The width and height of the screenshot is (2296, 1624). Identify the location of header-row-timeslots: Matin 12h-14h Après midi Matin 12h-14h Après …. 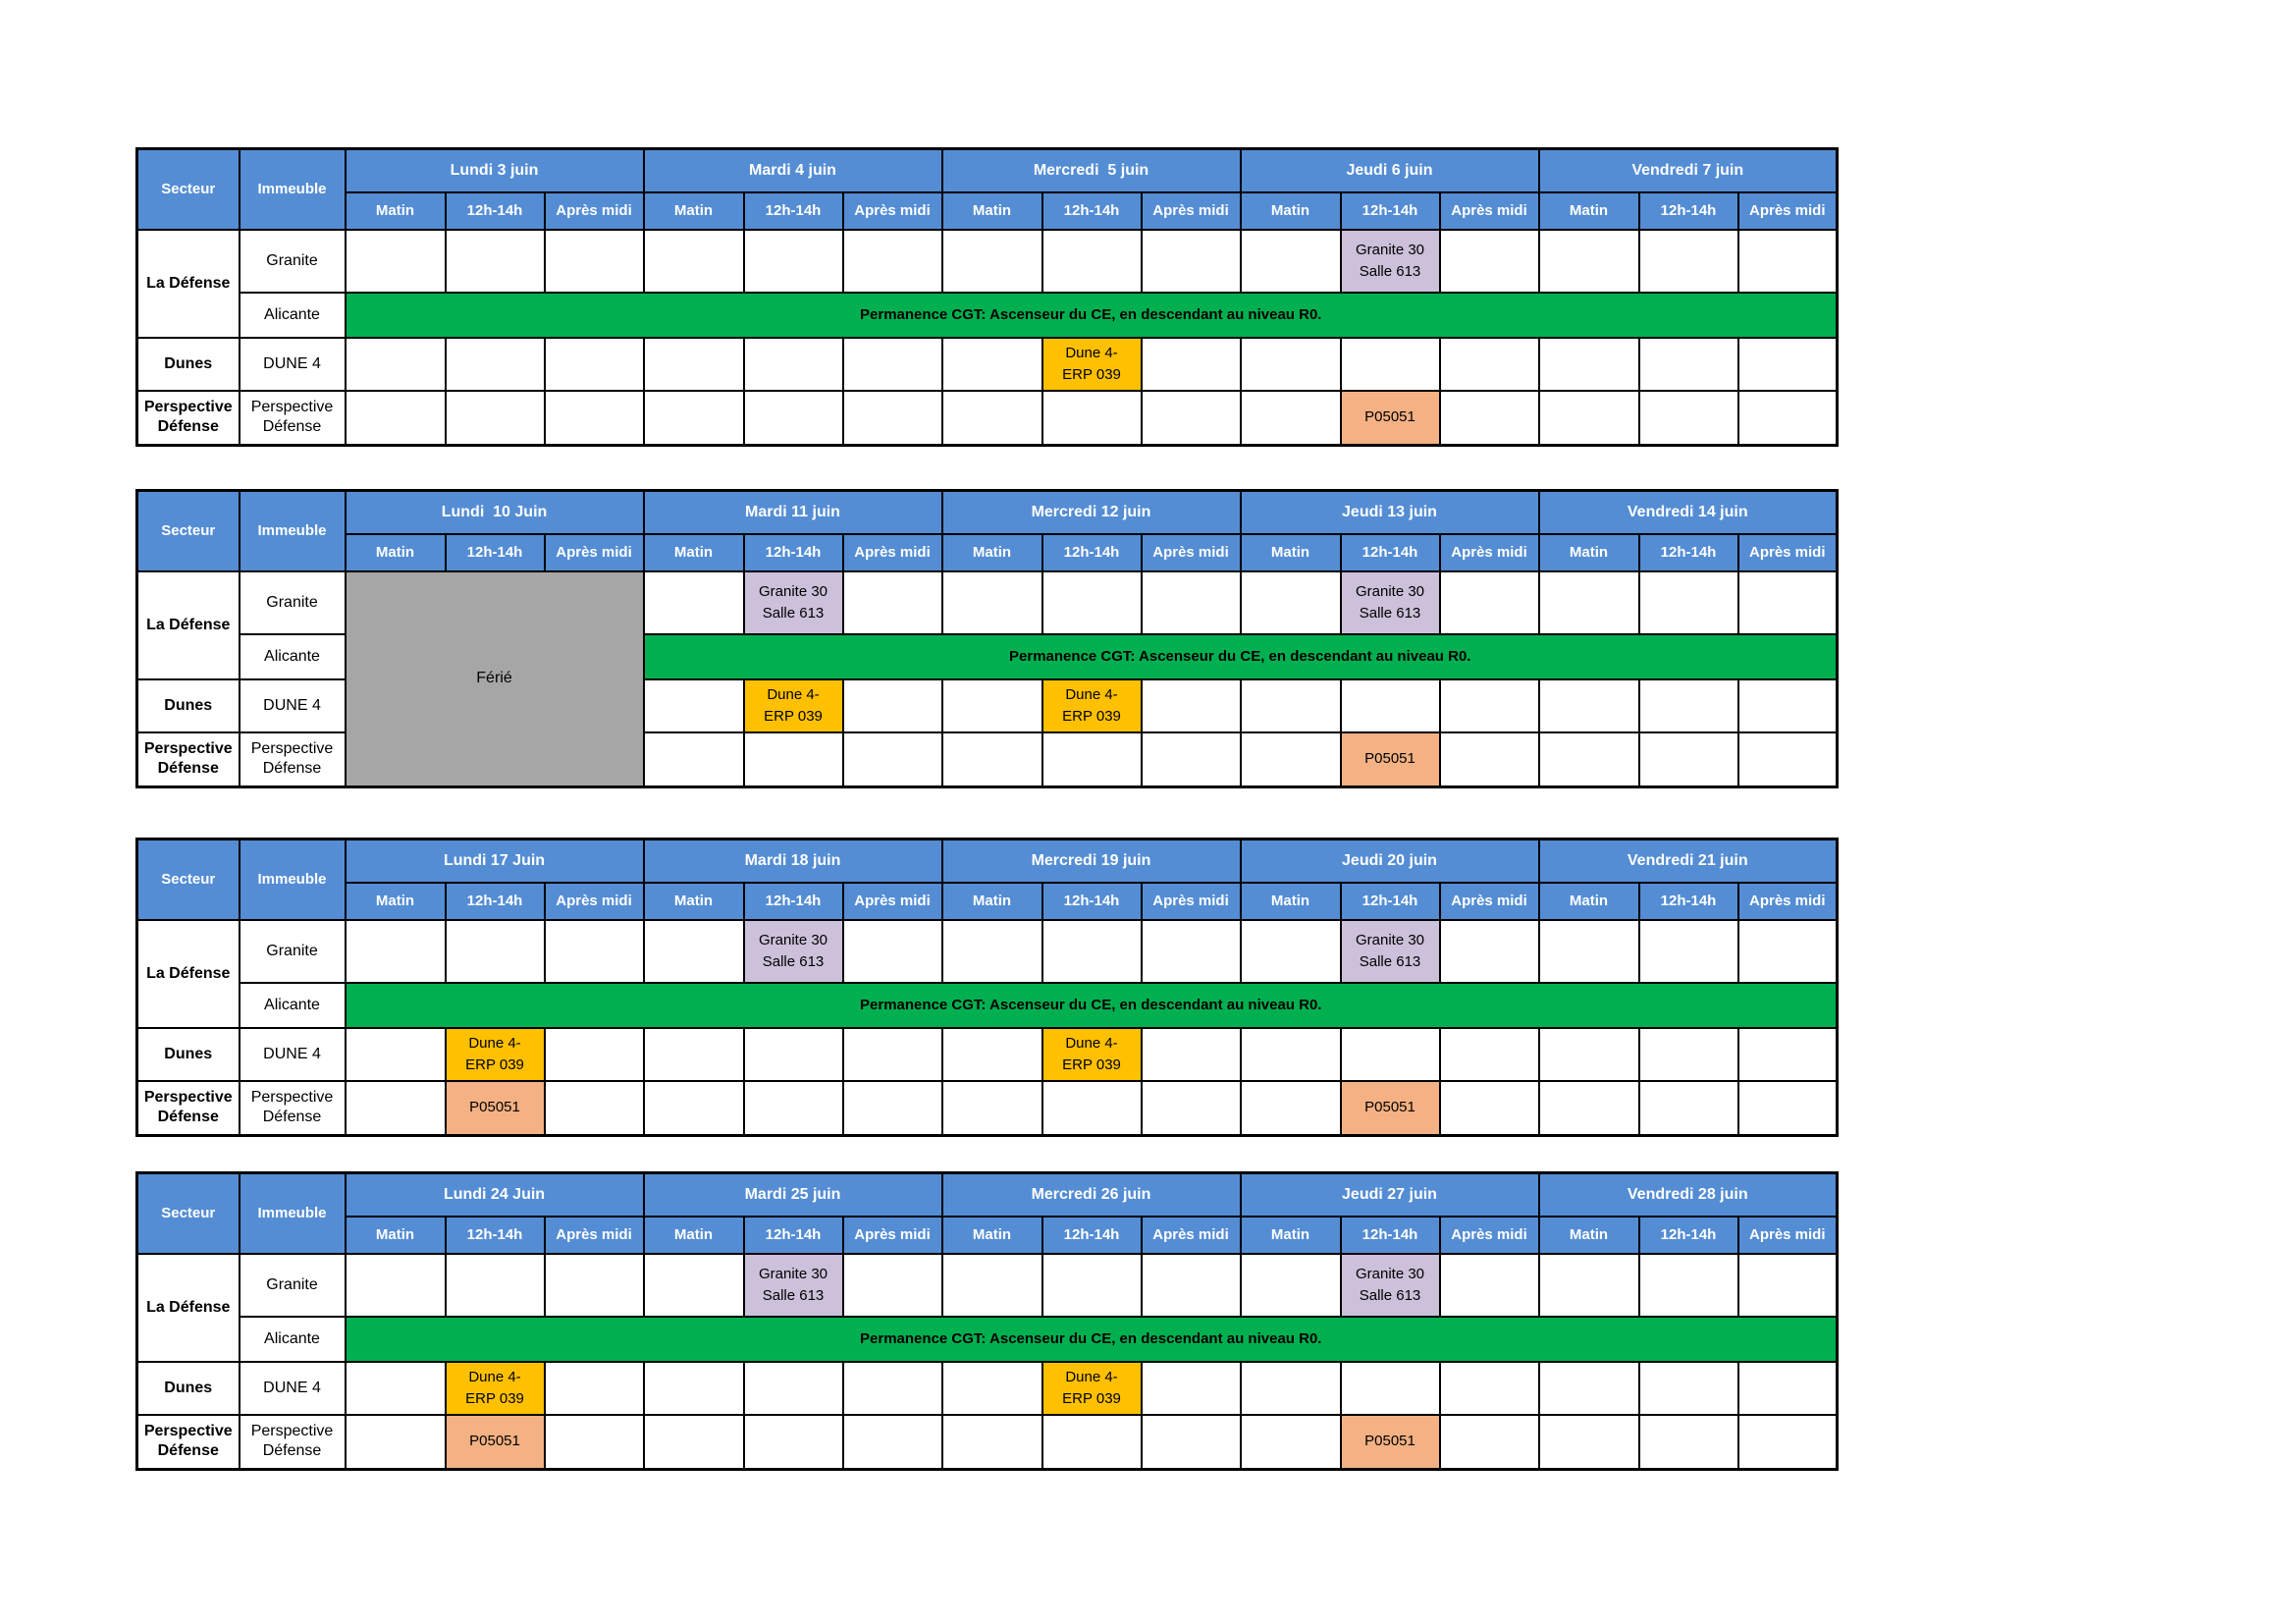
(988, 901).